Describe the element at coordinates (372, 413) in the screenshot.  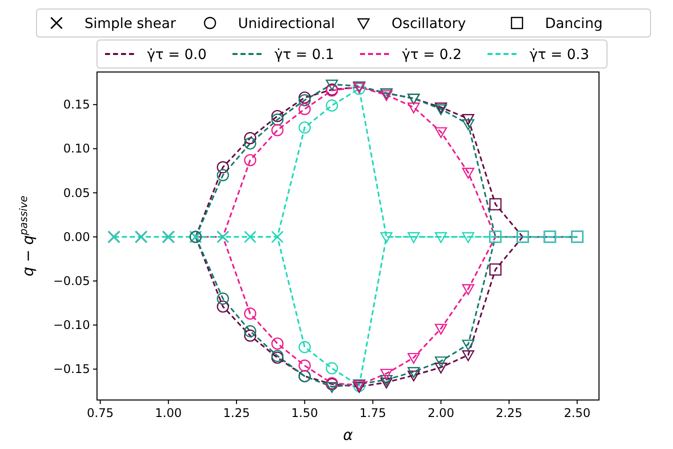
I see `x-tick-label: 1.75` at that location.